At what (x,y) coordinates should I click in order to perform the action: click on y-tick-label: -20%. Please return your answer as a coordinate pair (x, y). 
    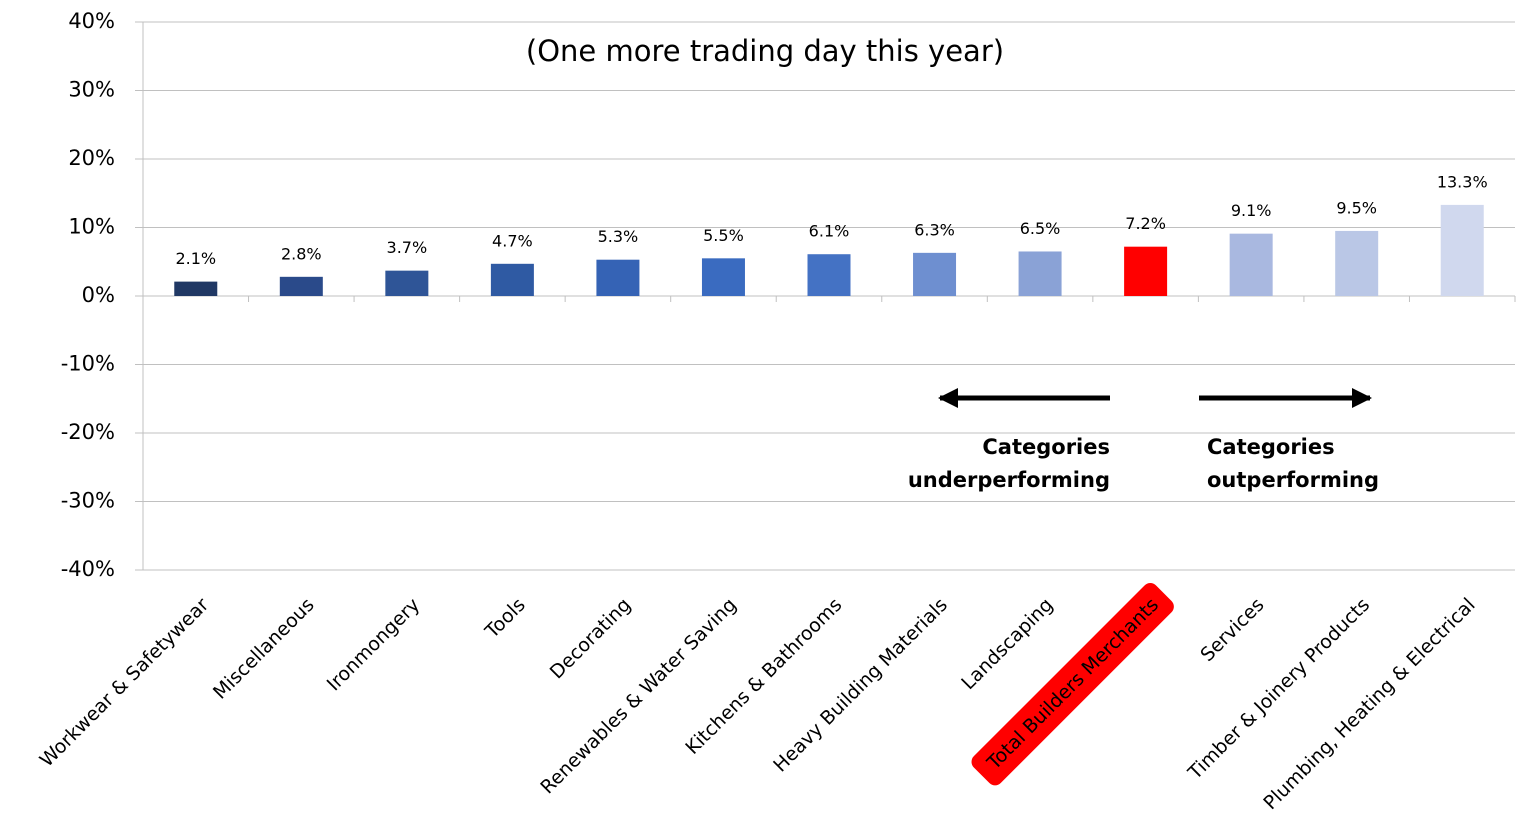
    Looking at the image, I should click on (88, 432).